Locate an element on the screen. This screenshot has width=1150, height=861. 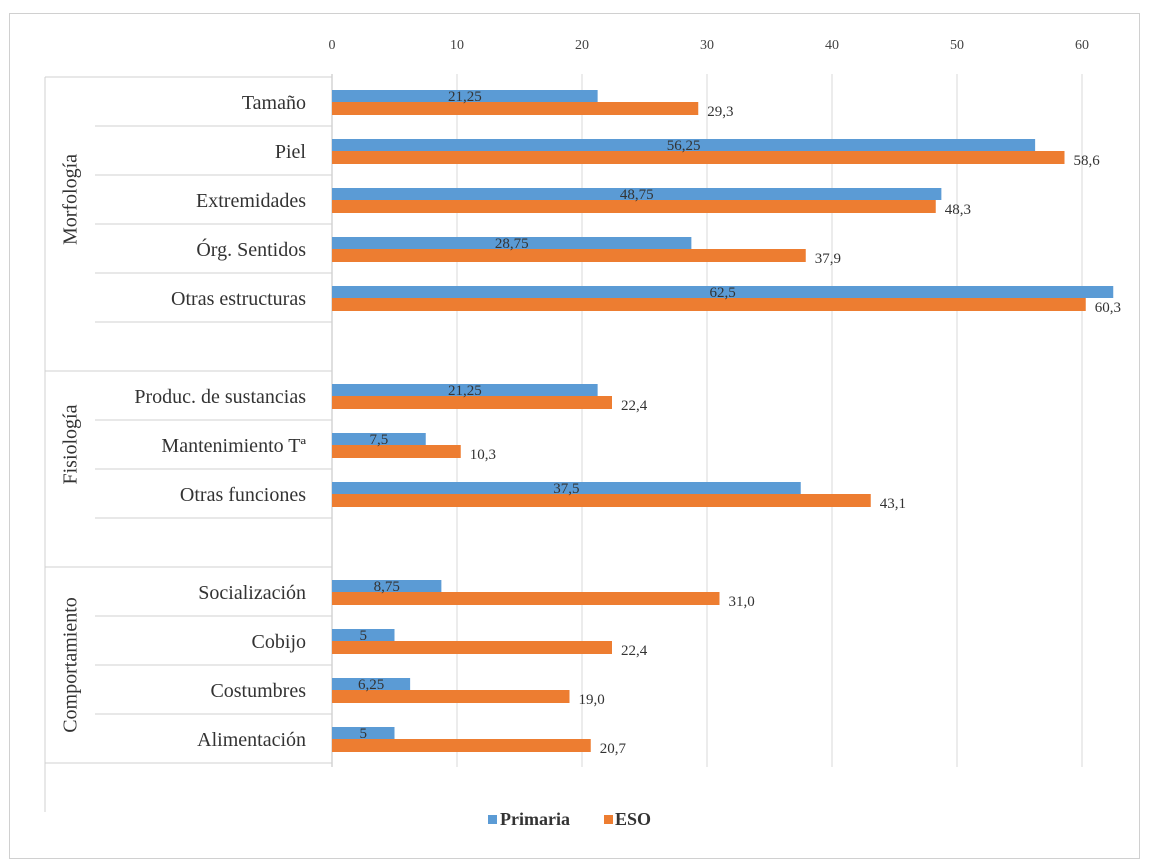
data-label-primaria: 7,5 is located at coordinates (379, 440).